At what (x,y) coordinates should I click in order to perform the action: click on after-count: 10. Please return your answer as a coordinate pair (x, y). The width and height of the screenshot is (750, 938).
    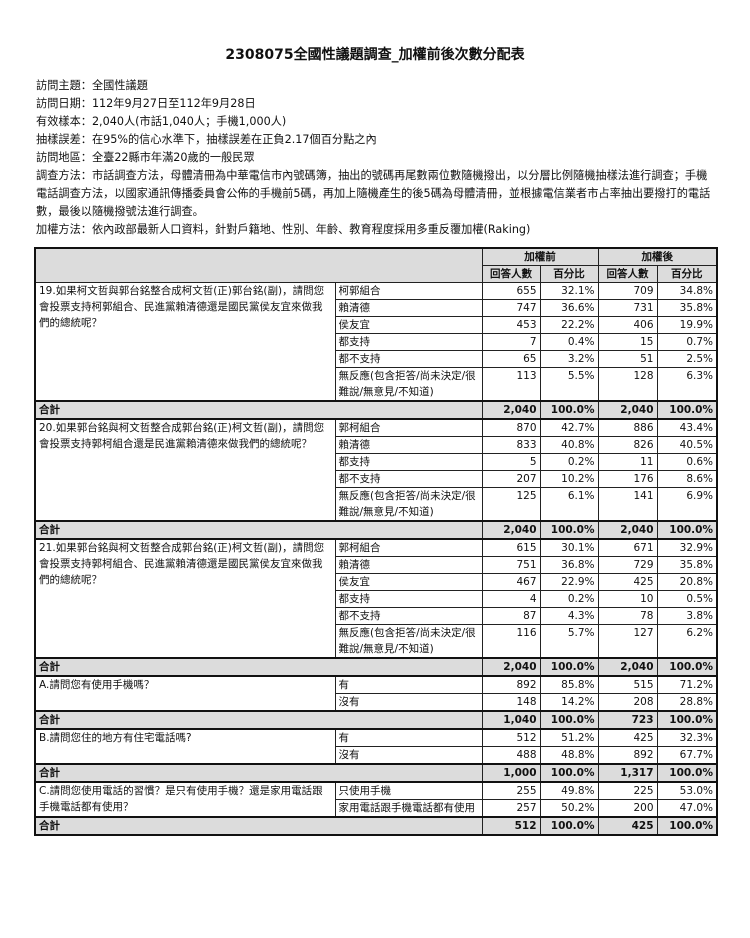
    Looking at the image, I should click on (627, 599).